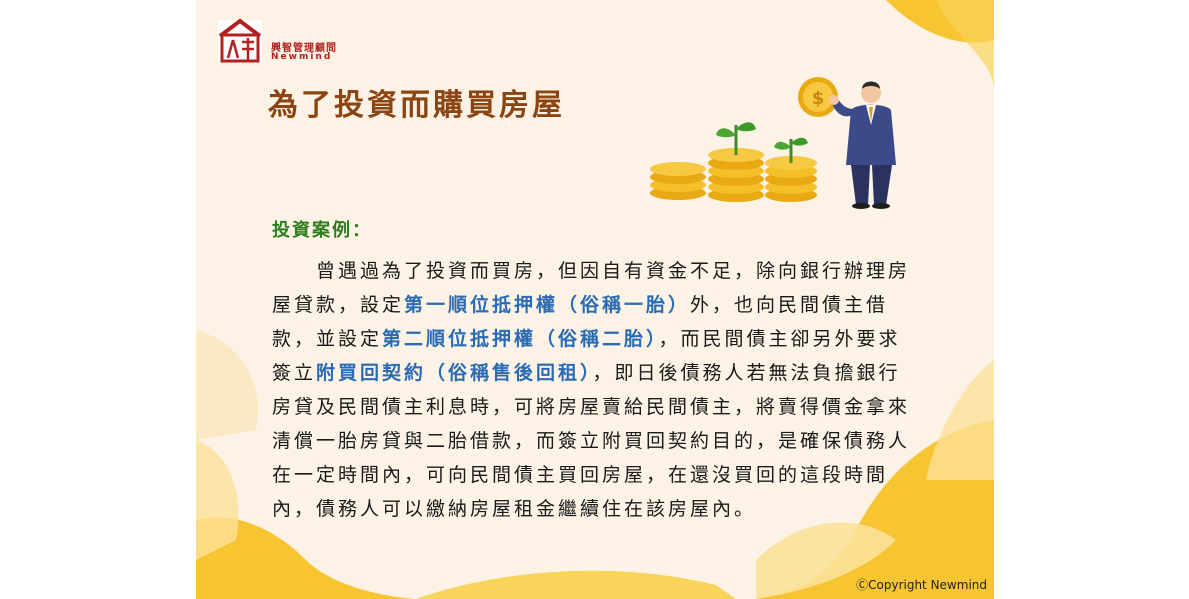 This screenshot has width=1189, height=599. Describe the element at coordinates (547, 305) in the screenshot. I see `highlight-first-mortgage: 第一順位抵押權（俗稱一胎）` at that location.